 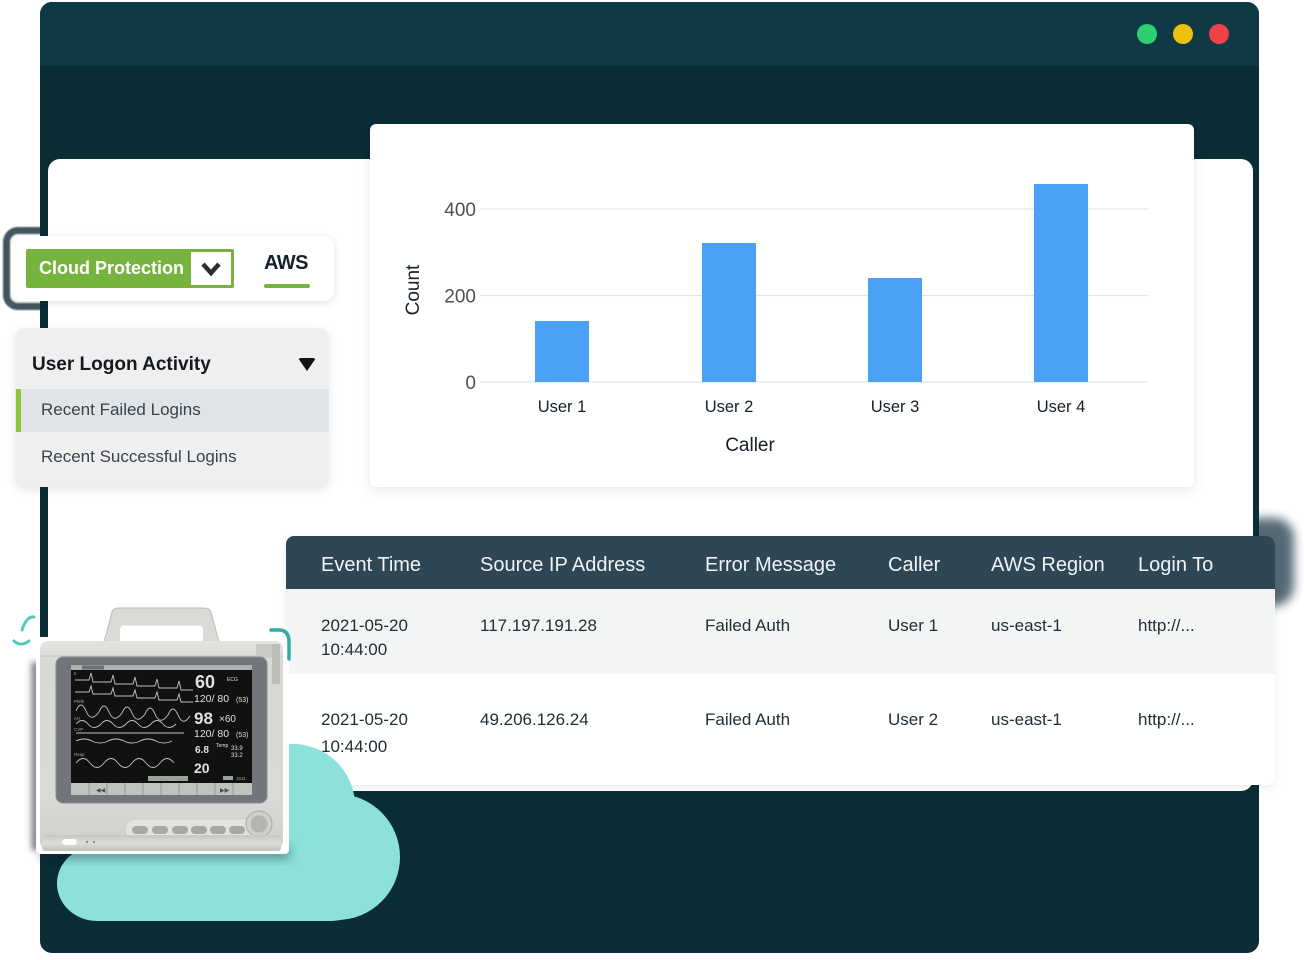 I want to click on svg-text: ×60, so click(x=227, y=719).